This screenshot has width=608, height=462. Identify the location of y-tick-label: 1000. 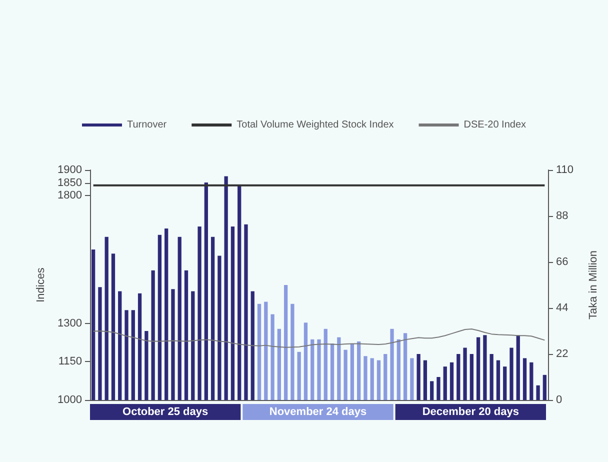
(70, 400).